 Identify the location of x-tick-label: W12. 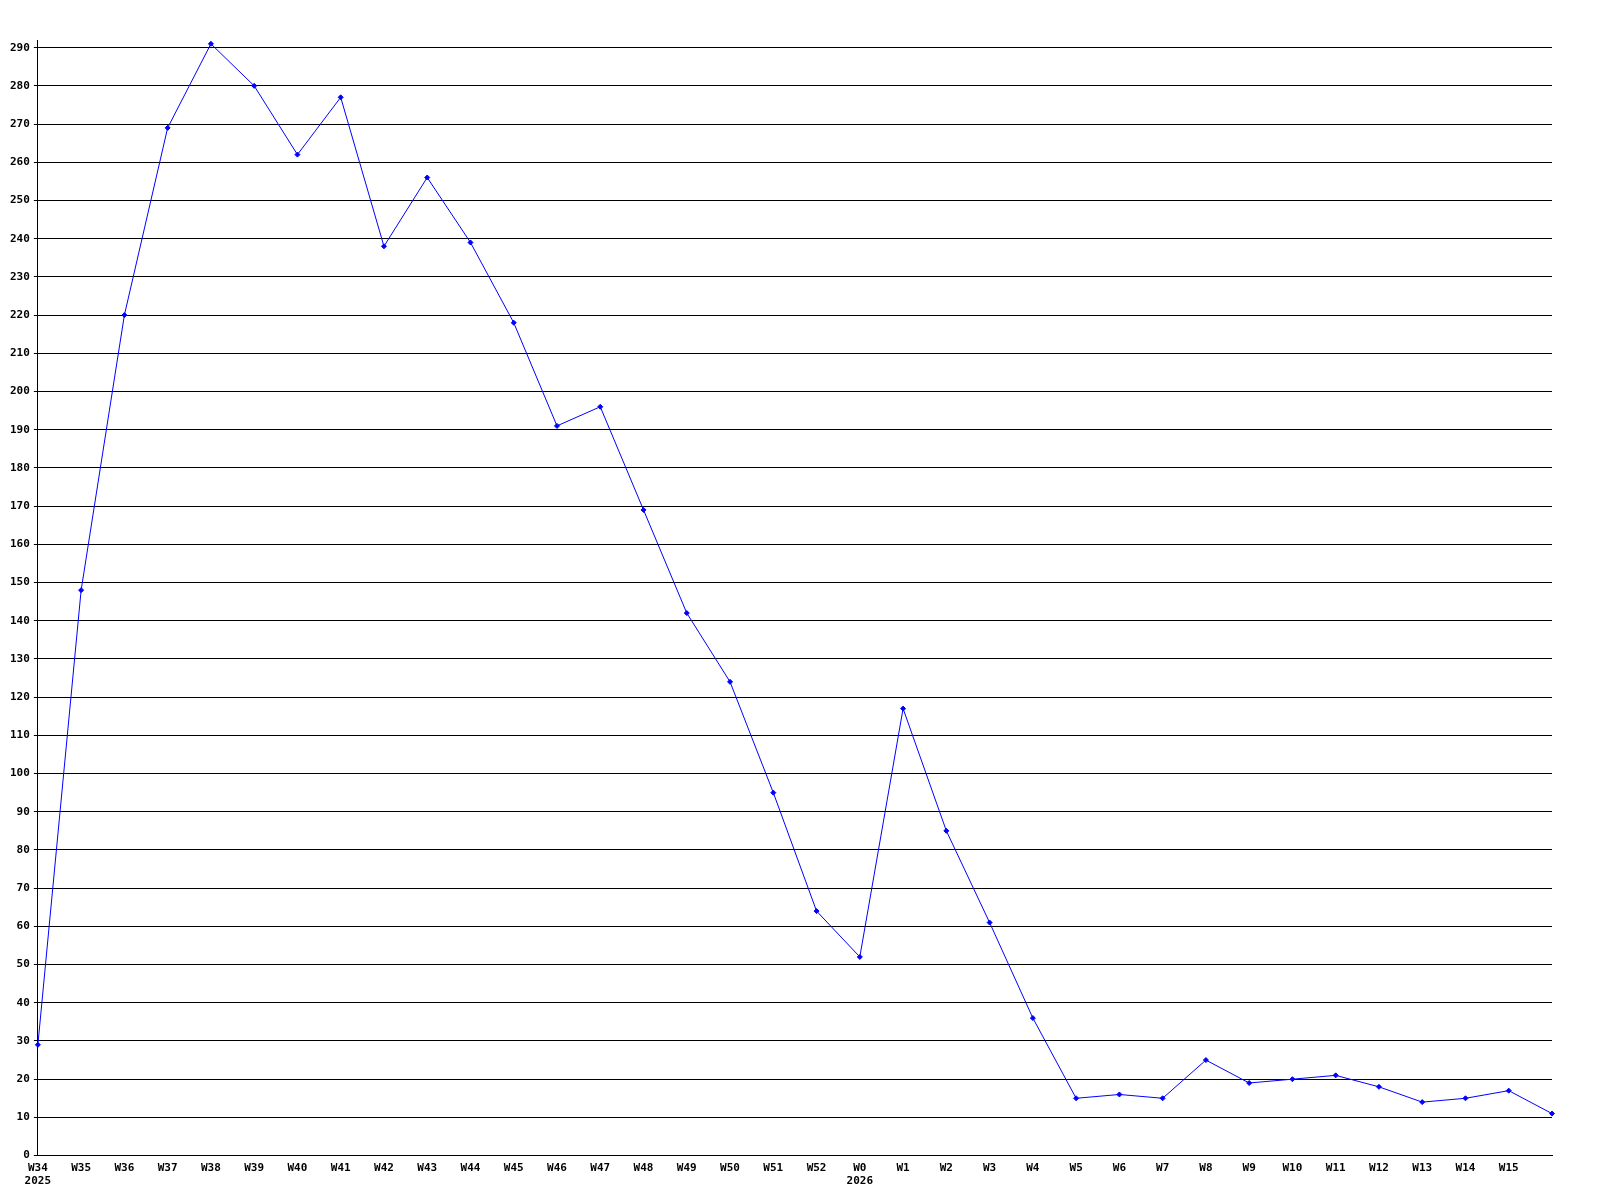
(1379, 1168).